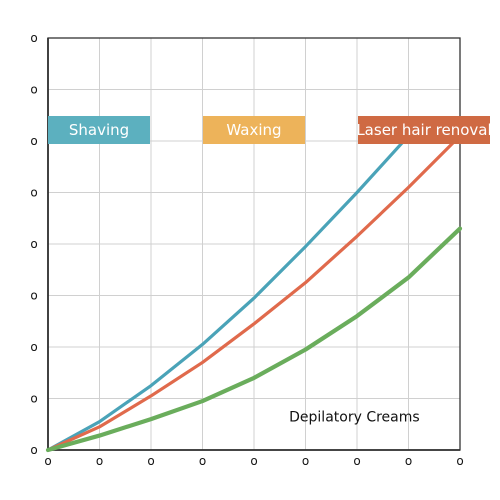  What do you see at coordinates (408, 461) in the screenshot?
I see `x-tick-label-7: o` at bounding box center [408, 461].